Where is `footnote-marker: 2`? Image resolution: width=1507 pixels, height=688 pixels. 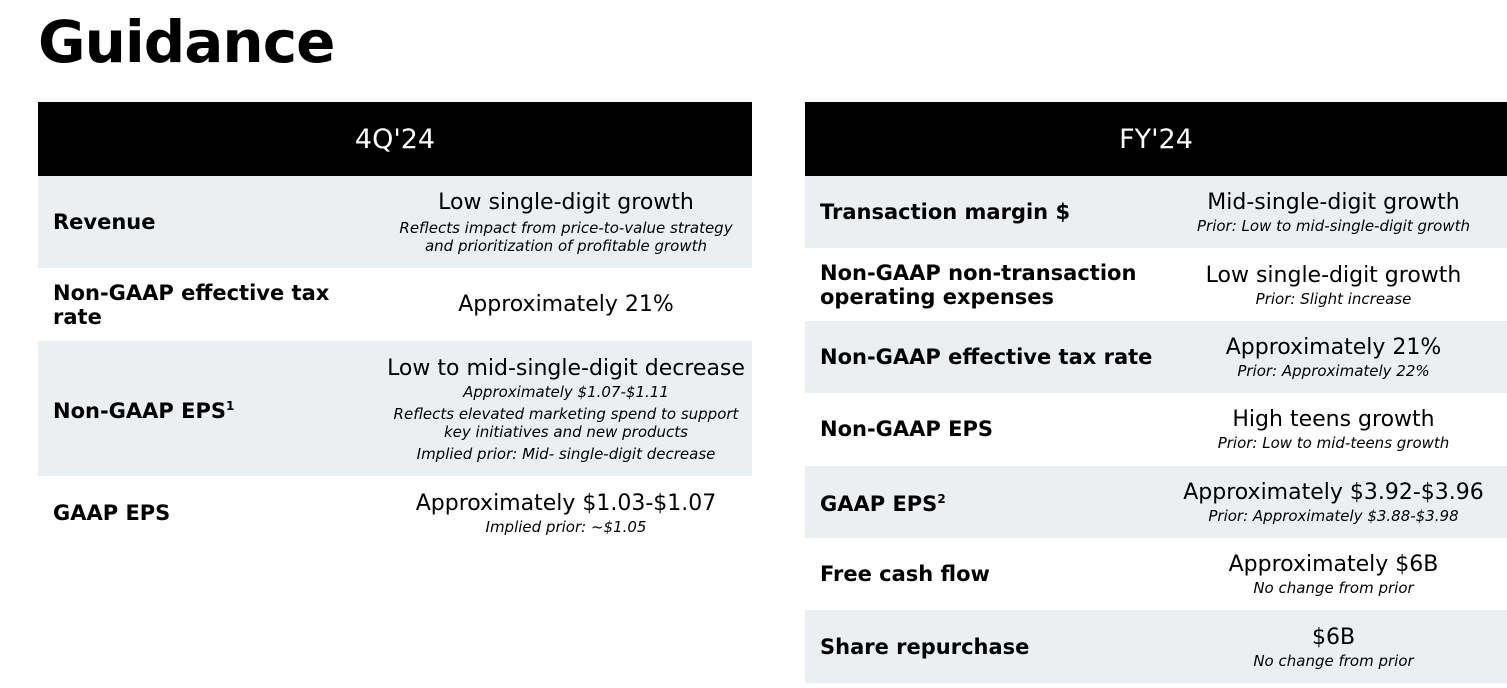 footnote-marker: 2 is located at coordinates (941, 499).